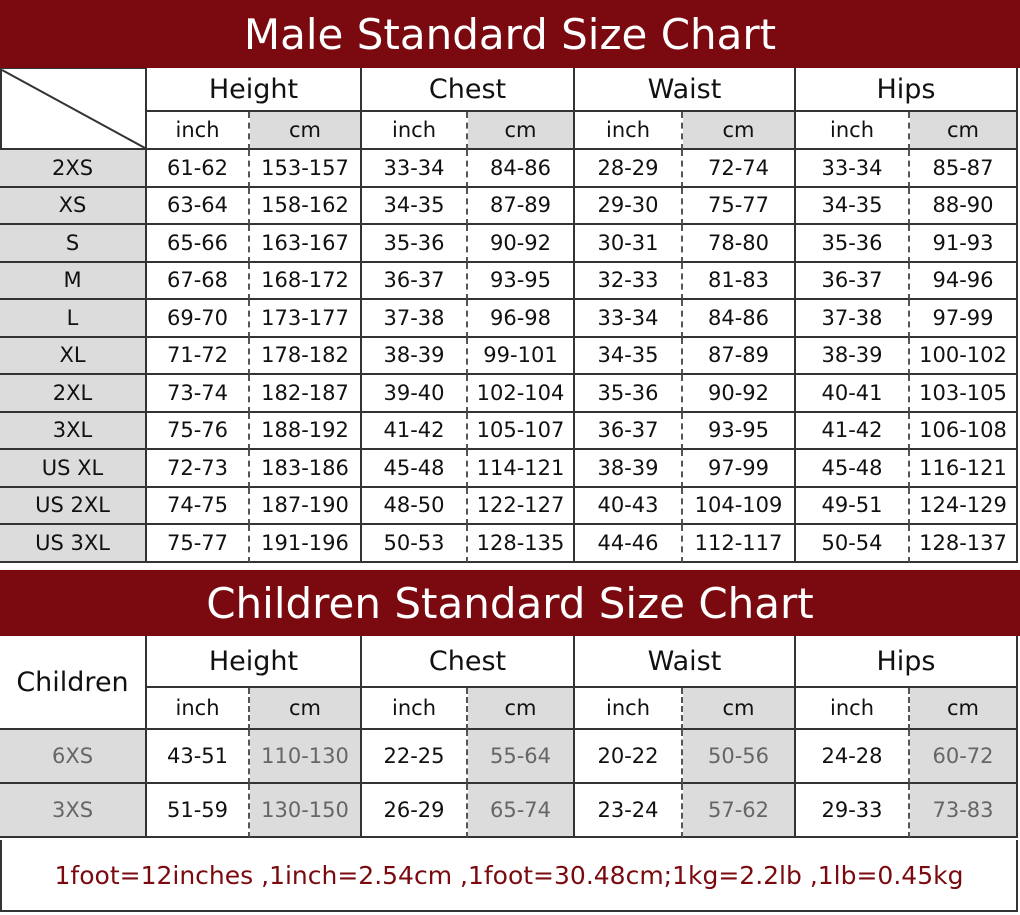 The height and width of the screenshot is (915, 1020). I want to click on size-label: XL, so click(73, 356).